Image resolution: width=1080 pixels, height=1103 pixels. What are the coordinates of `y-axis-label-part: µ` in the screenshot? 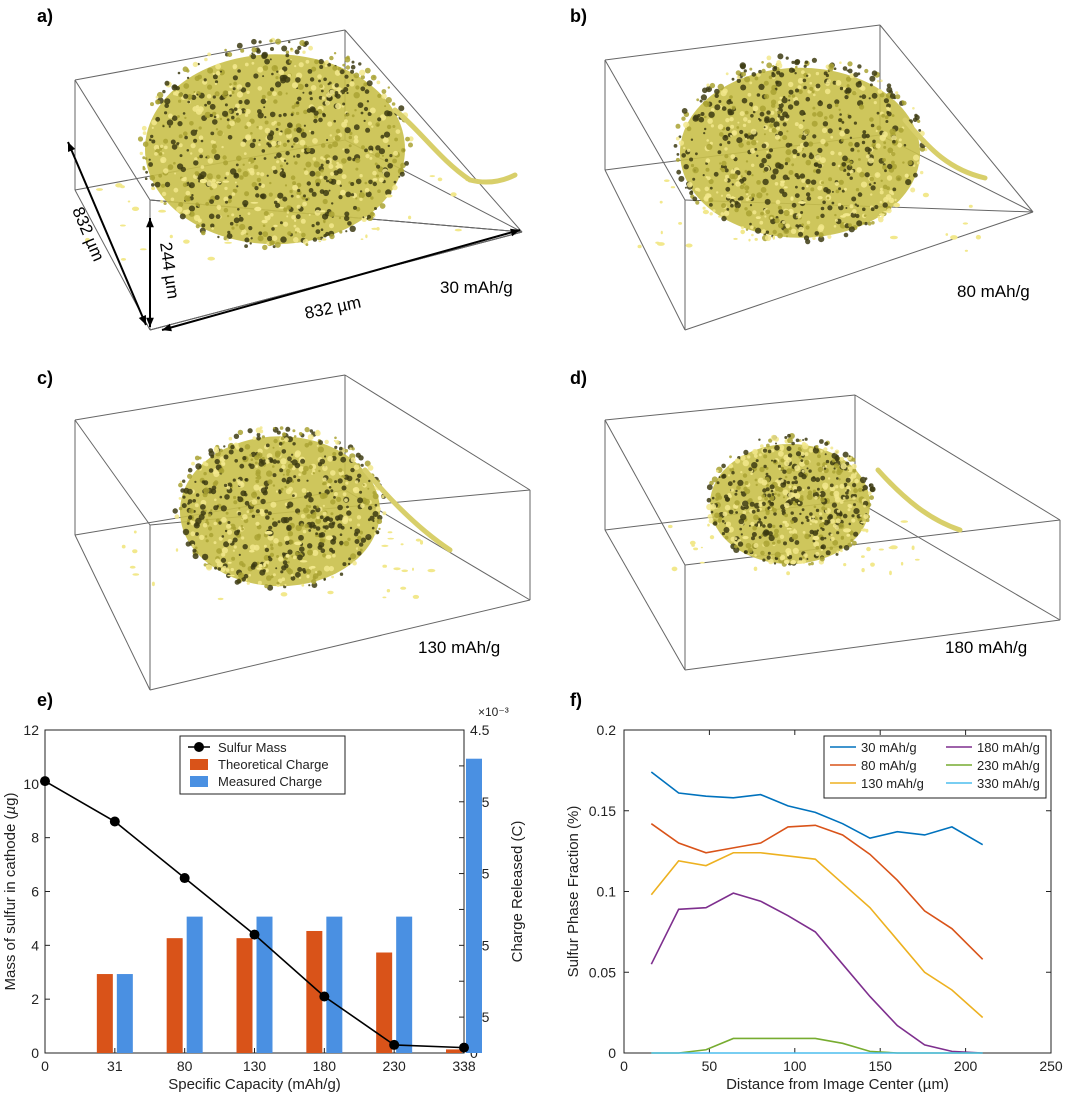 It's located at (10, 810).